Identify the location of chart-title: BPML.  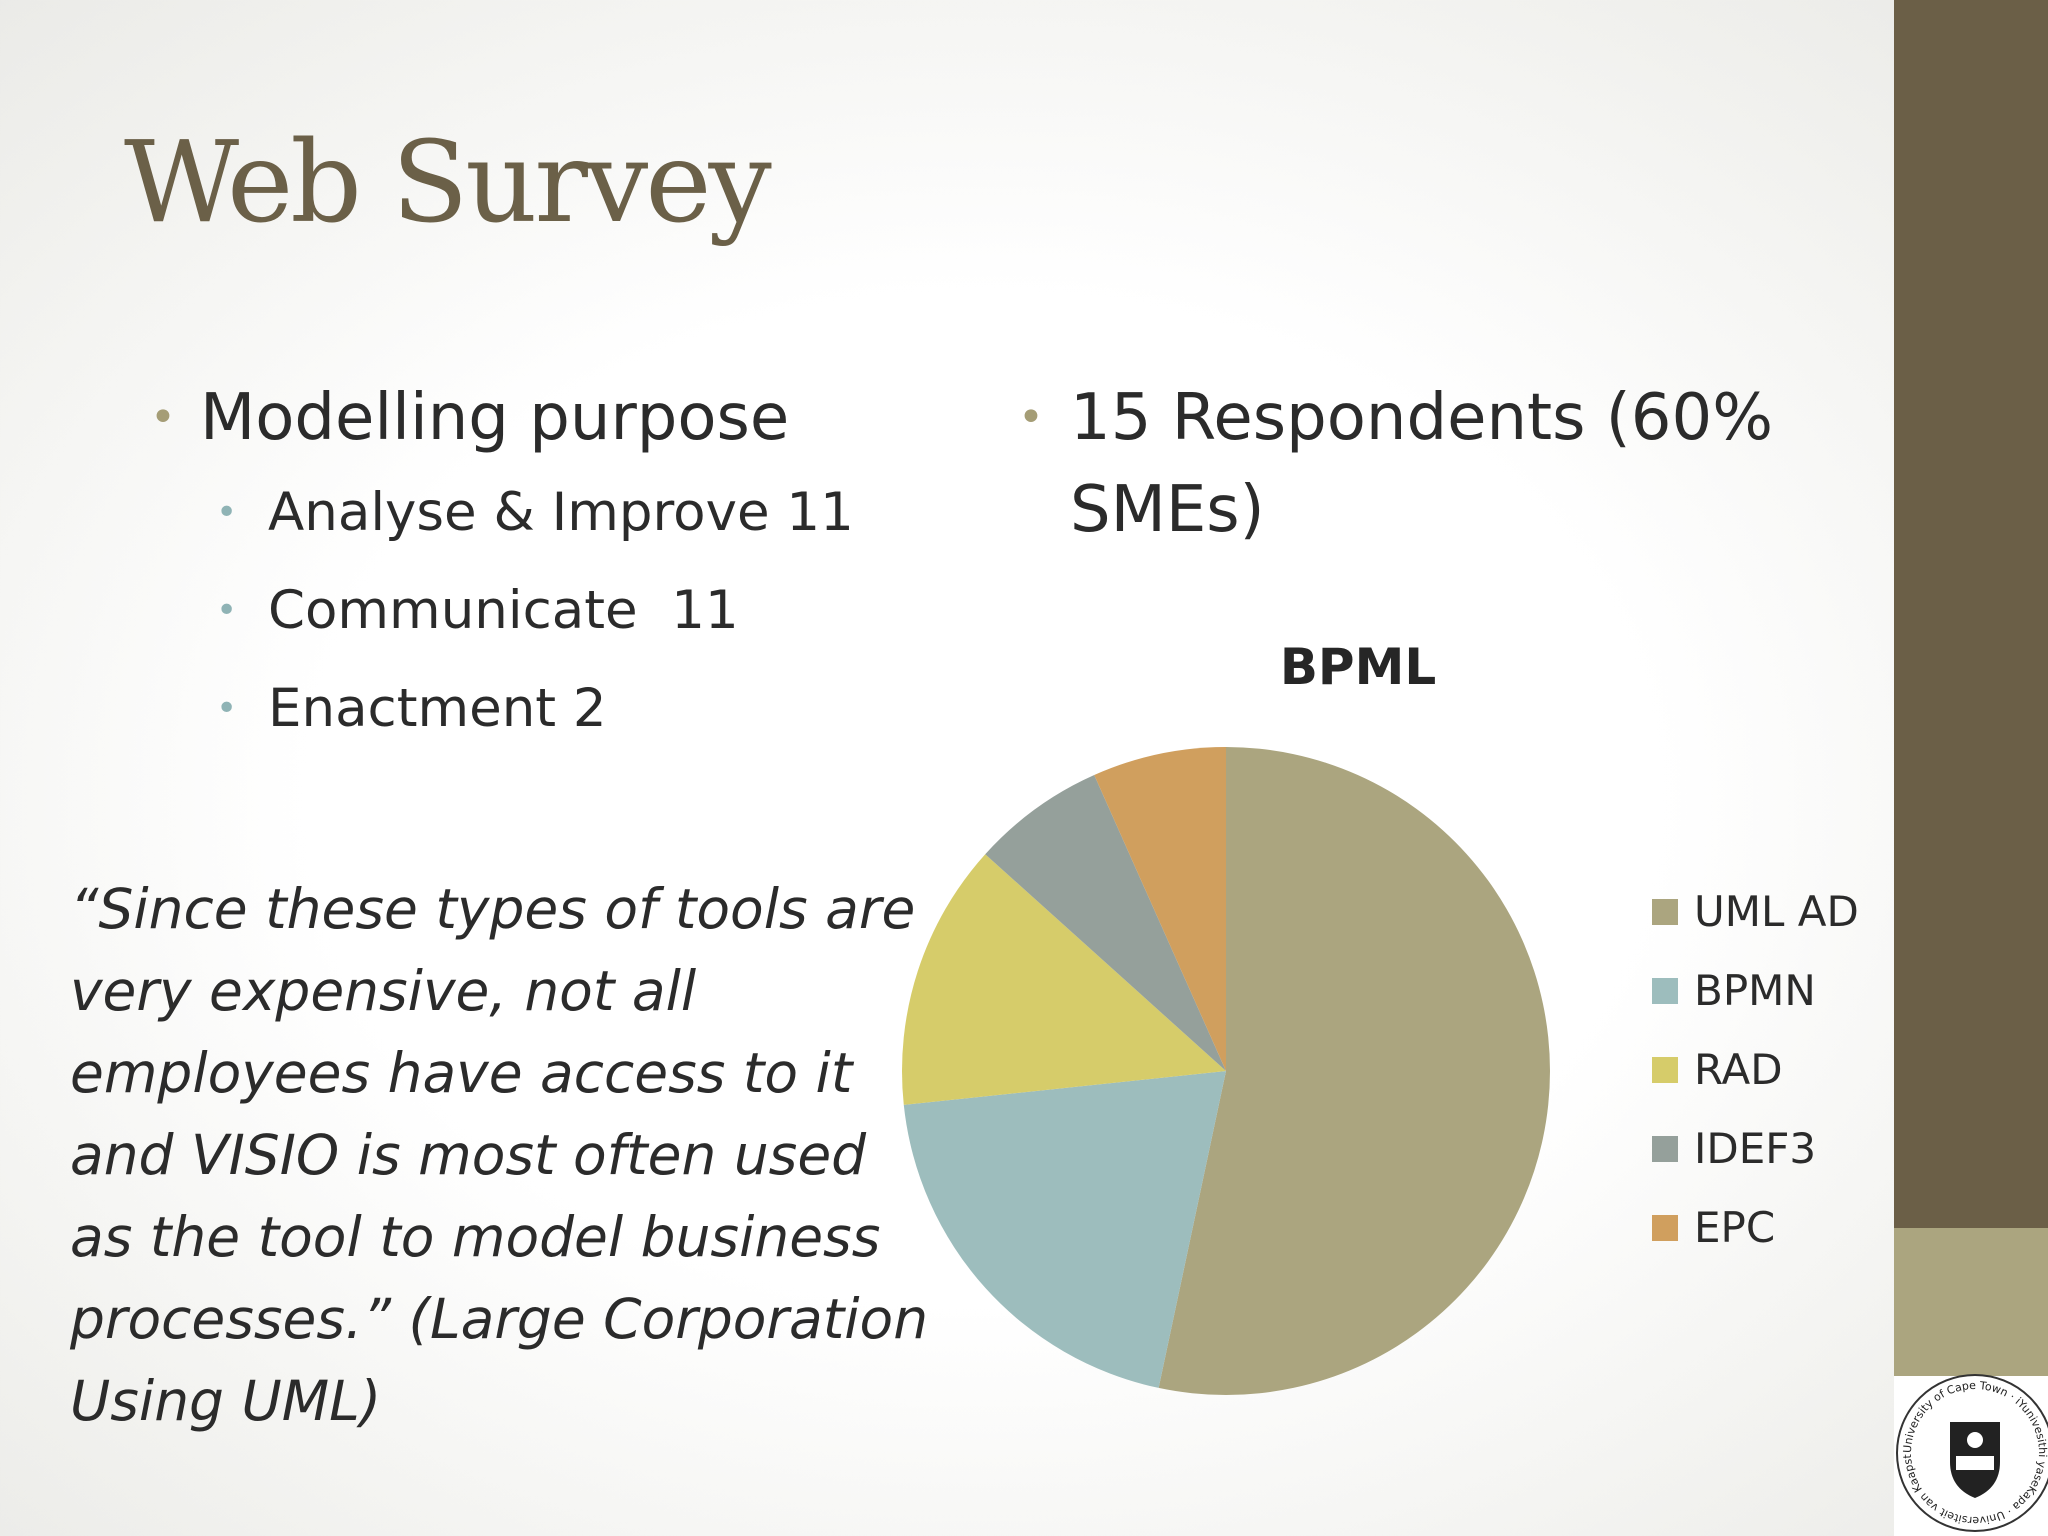
(1358, 667).